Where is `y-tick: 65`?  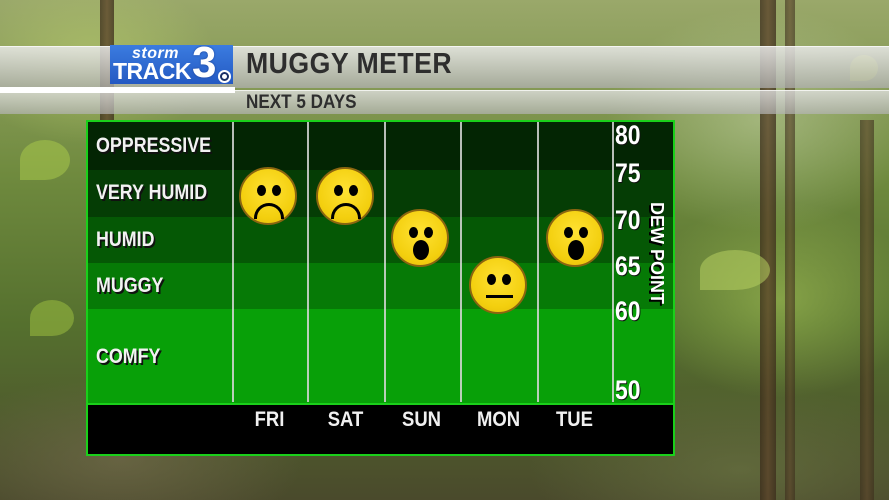
y-tick: 65 is located at coordinates (628, 266).